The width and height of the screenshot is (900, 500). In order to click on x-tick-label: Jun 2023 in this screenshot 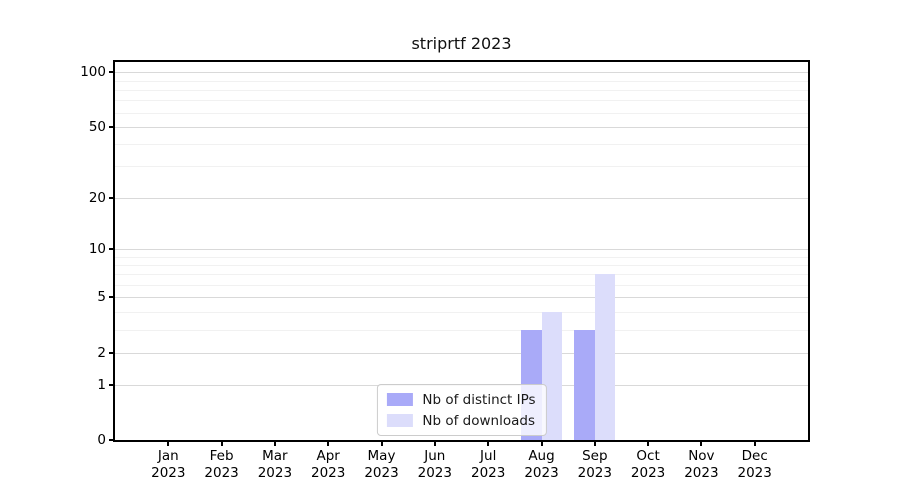, I will do `click(435, 465)`.